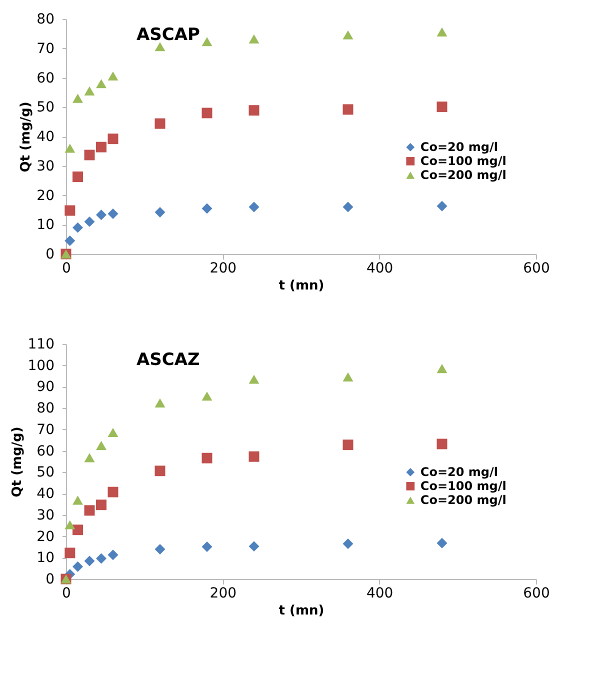 The height and width of the screenshot is (684, 613). I want to click on y-tick-label: 110, so click(41, 344).